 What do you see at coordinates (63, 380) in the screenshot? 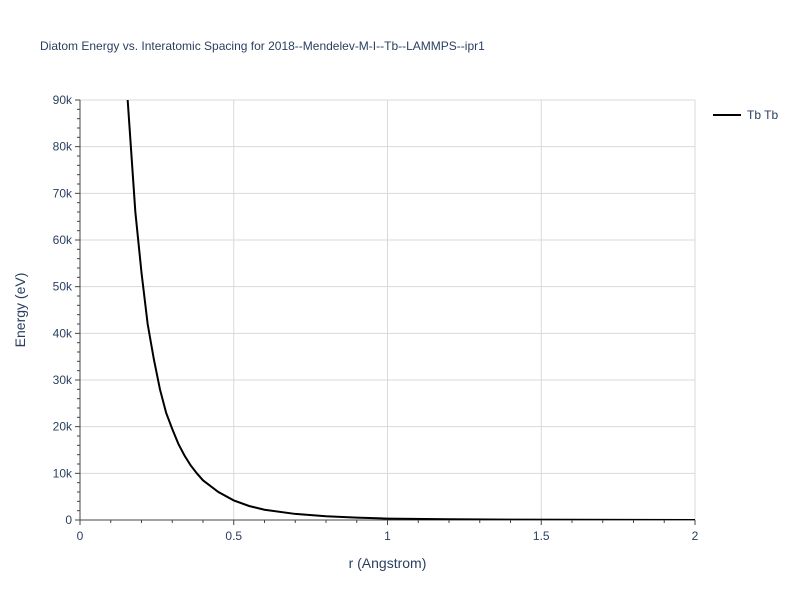
I see `y-tick-label: 30k` at bounding box center [63, 380].